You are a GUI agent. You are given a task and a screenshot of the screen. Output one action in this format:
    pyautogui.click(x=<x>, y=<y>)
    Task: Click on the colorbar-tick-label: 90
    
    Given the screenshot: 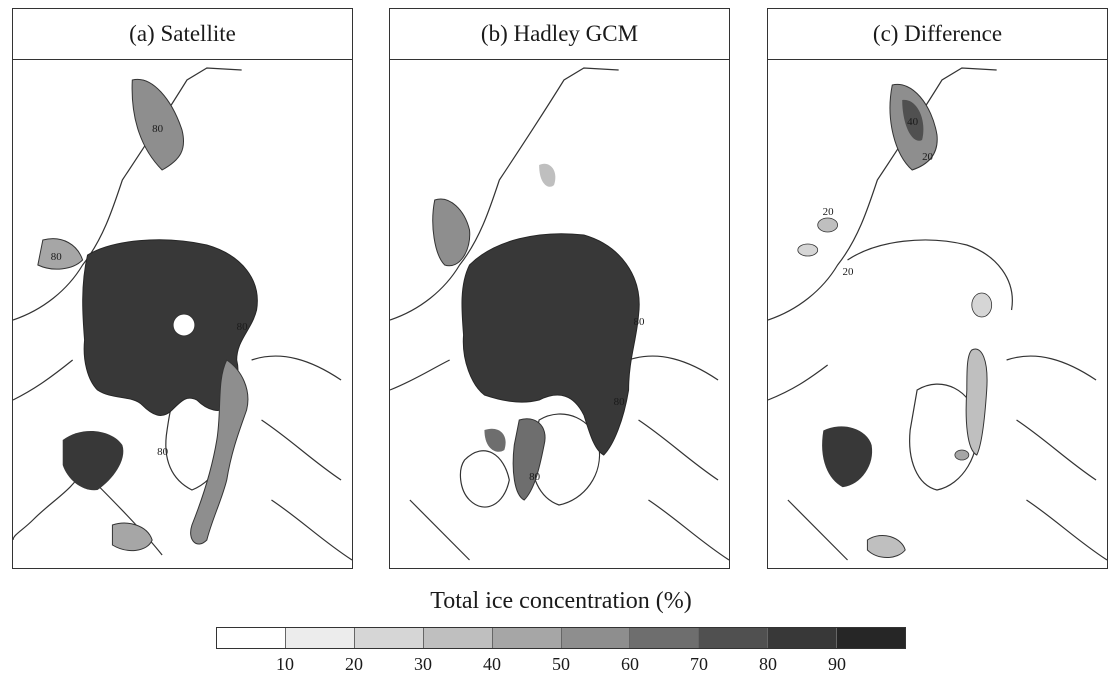 What is the action you would take?
    pyautogui.click(x=837, y=664)
    